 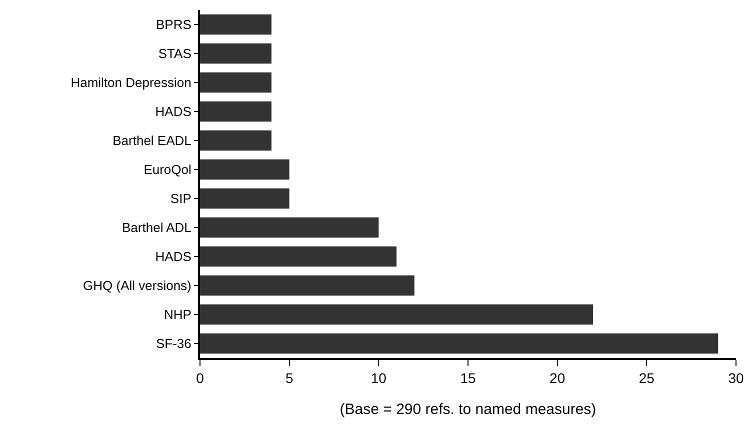 I want to click on x-tick-label: 15, so click(x=468, y=378).